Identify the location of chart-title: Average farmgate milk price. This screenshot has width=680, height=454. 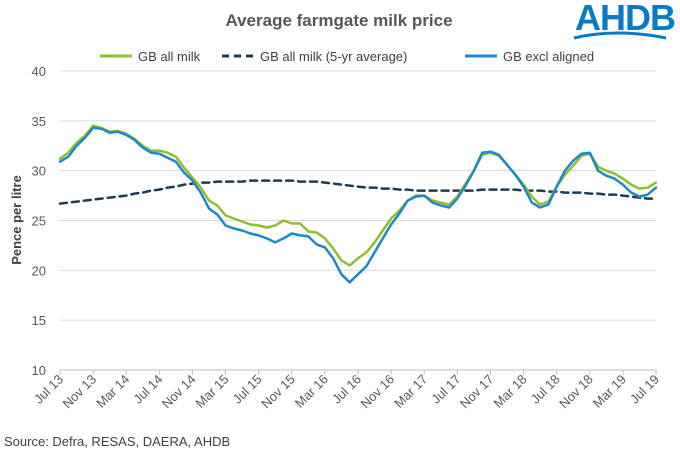
(338, 20).